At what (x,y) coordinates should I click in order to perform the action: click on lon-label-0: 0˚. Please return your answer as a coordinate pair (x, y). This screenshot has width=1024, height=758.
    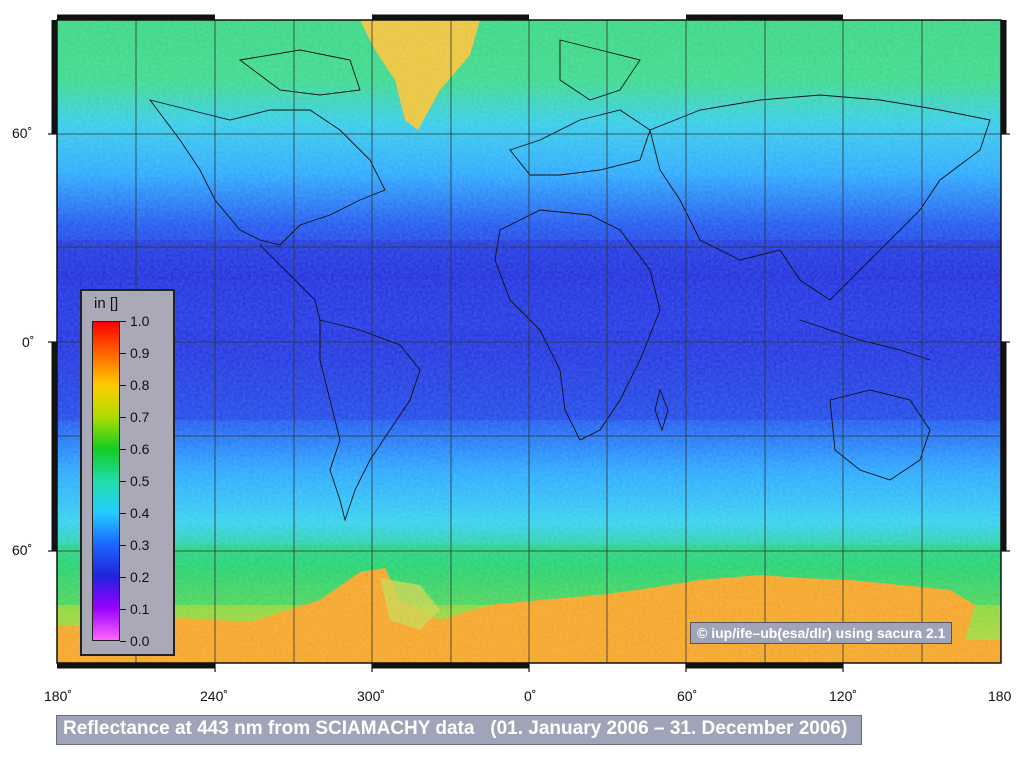
    Looking at the image, I should click on (530, 696).